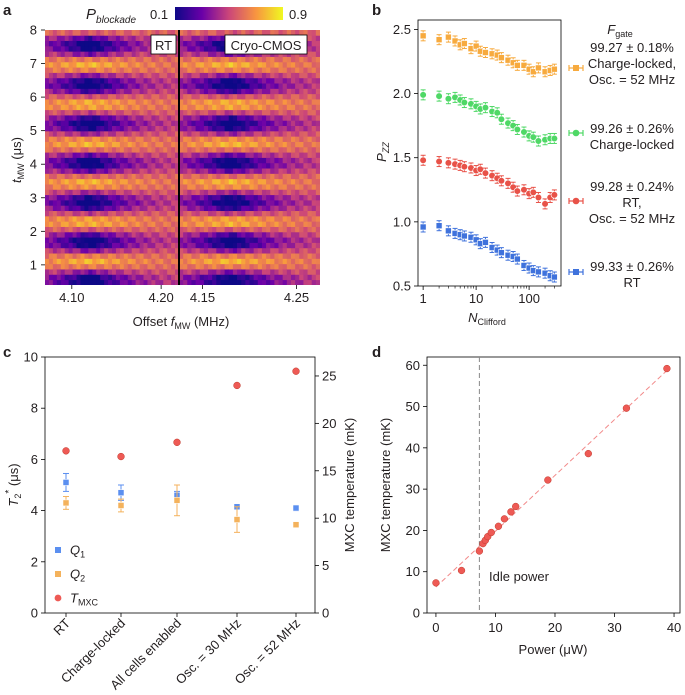 The image size is (685, 695). Describe the element at coordinates (163, 44) in the screenshot. I see `rt-tag-box` at that location.